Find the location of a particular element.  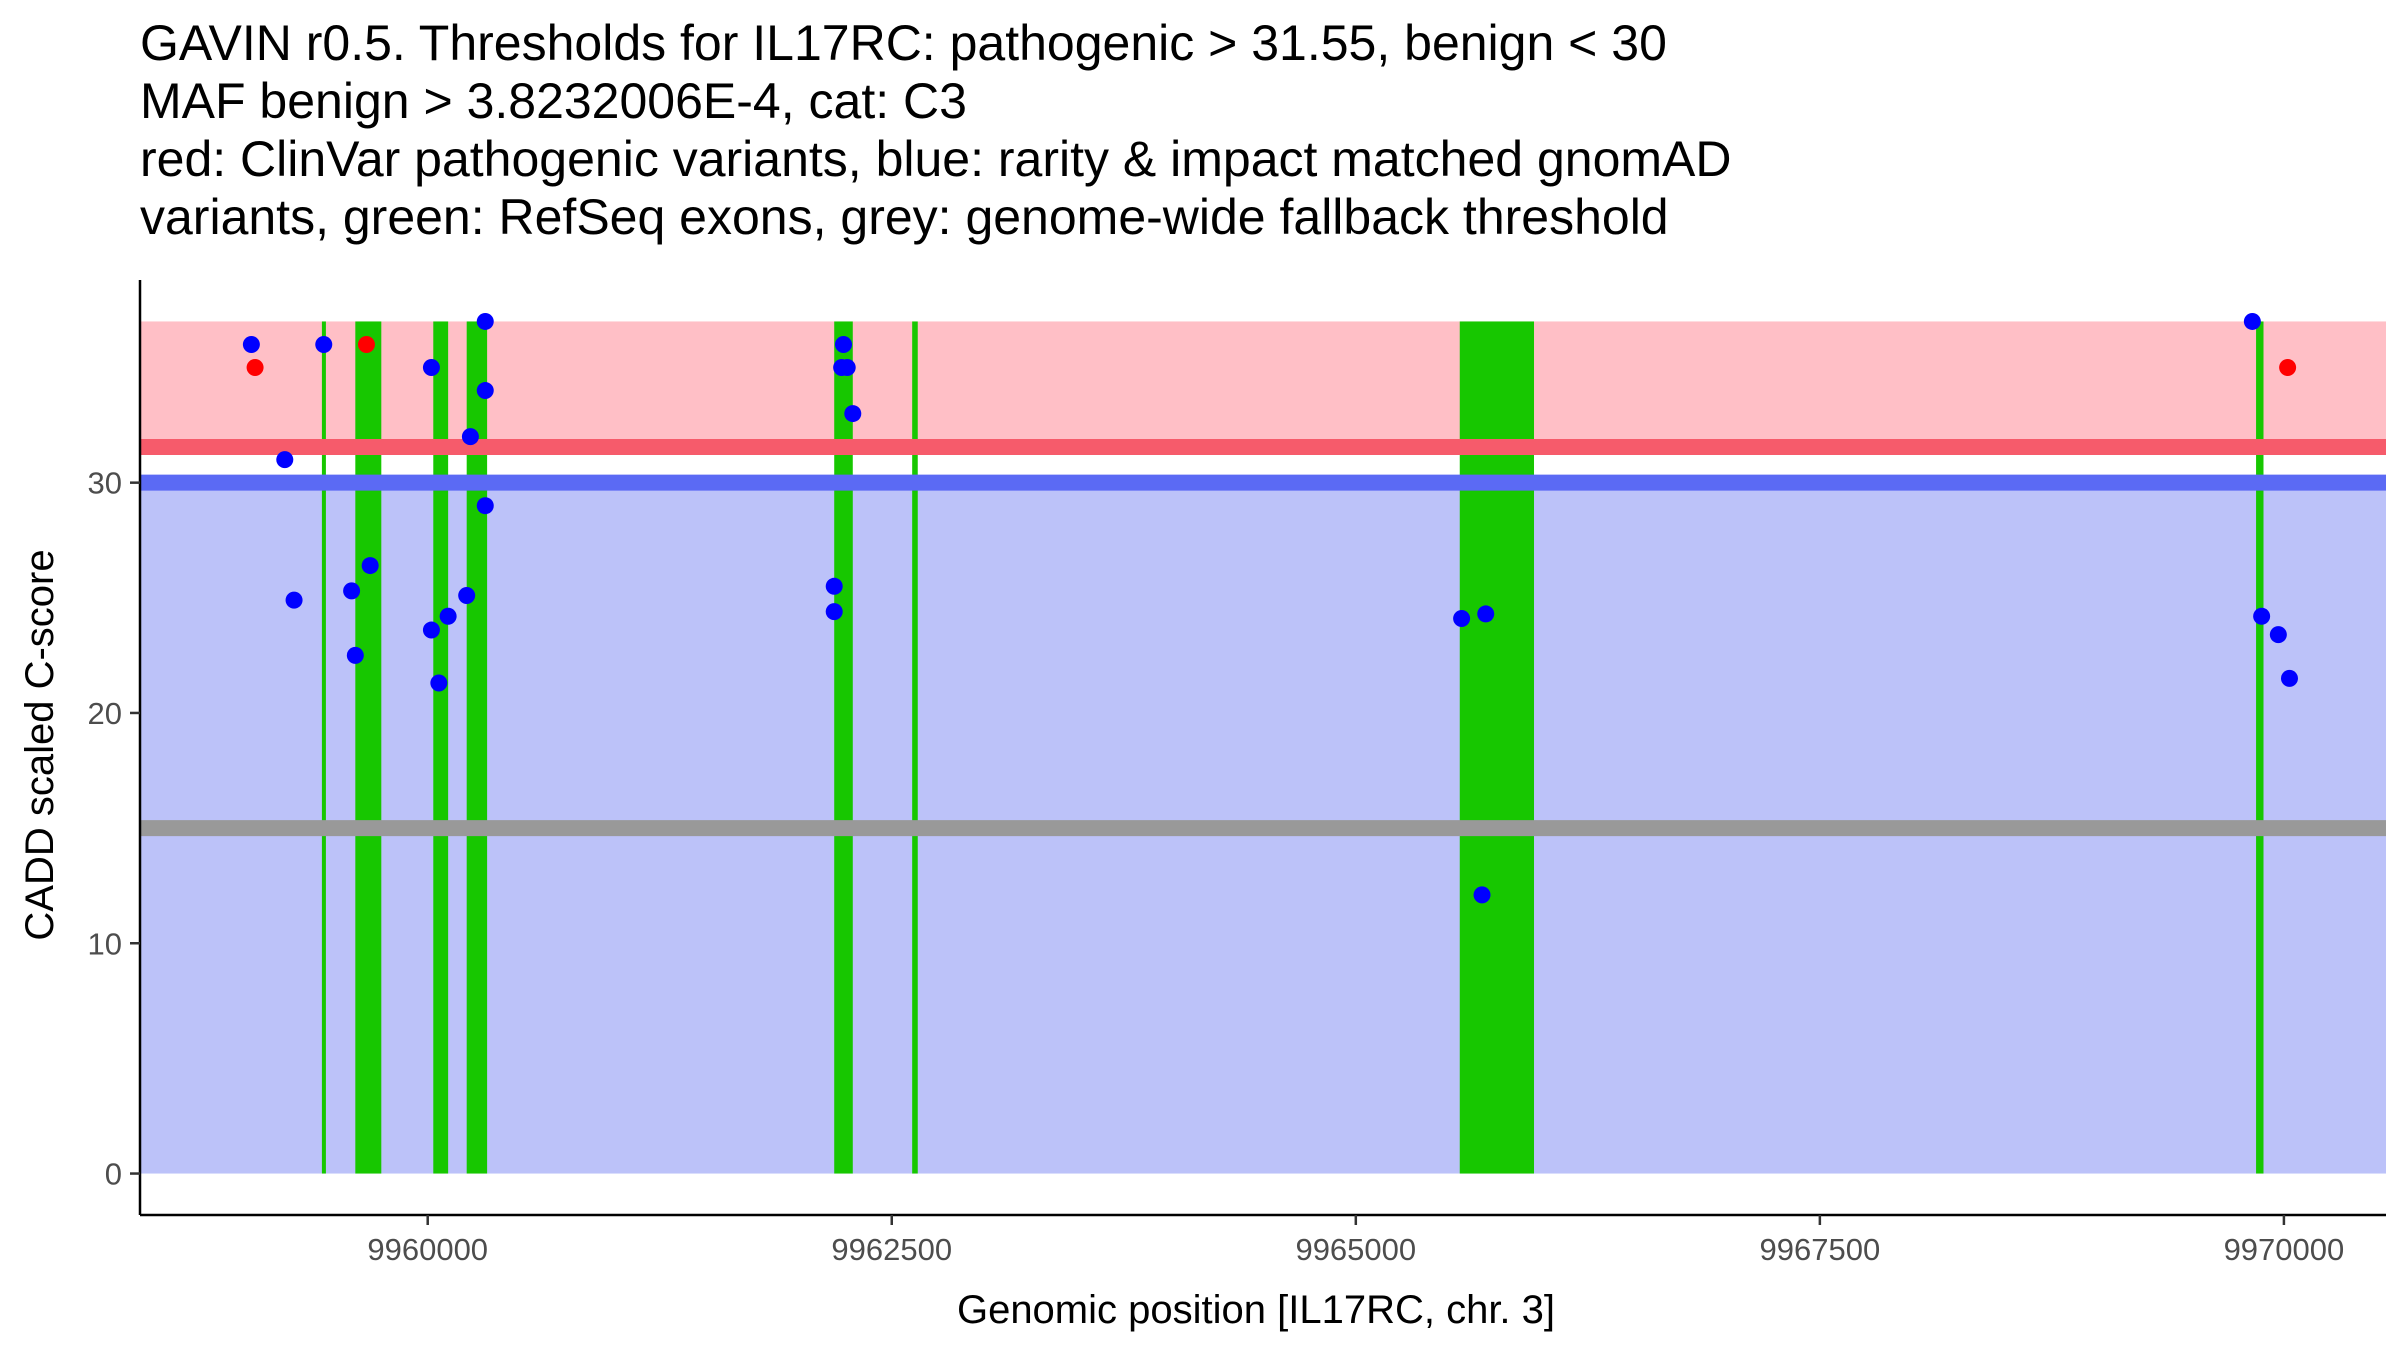

x-tick-label: 9970000 is located at coordinates (2284, 1249).